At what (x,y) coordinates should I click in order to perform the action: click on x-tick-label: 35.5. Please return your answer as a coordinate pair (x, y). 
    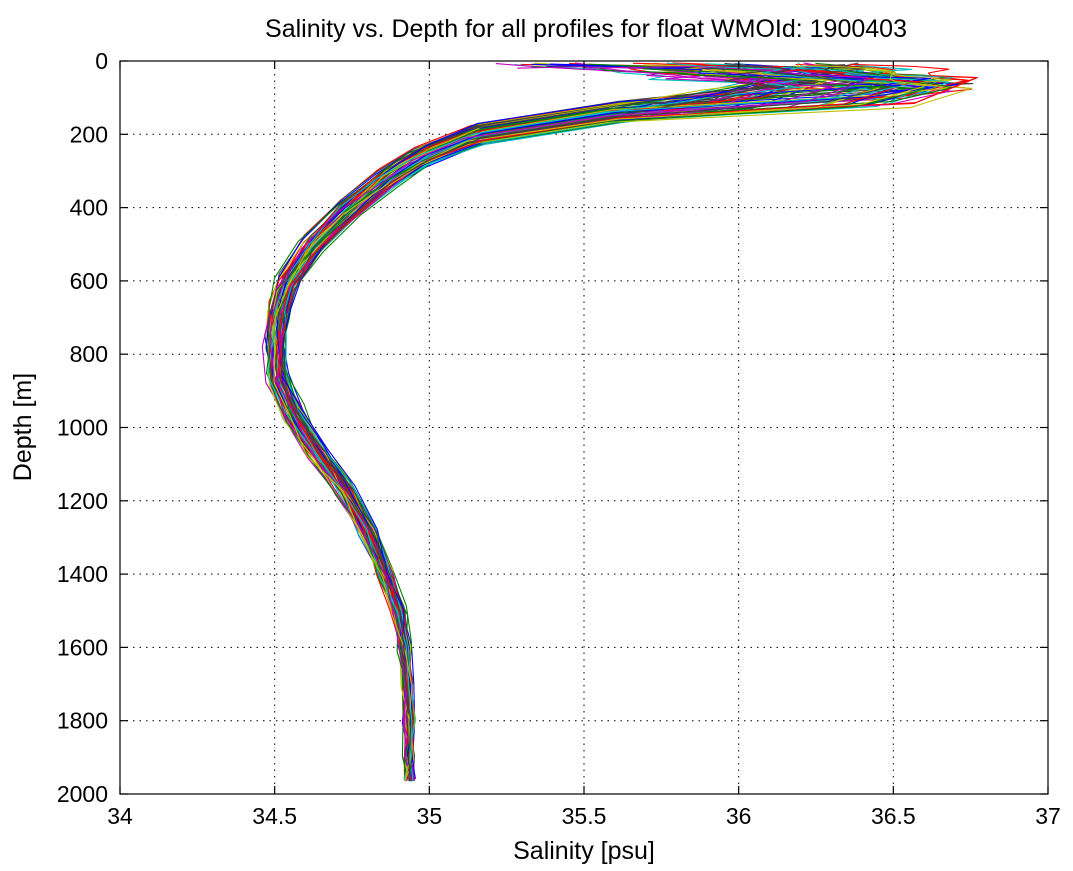
    Looking at the image, I should click on (584, 816).